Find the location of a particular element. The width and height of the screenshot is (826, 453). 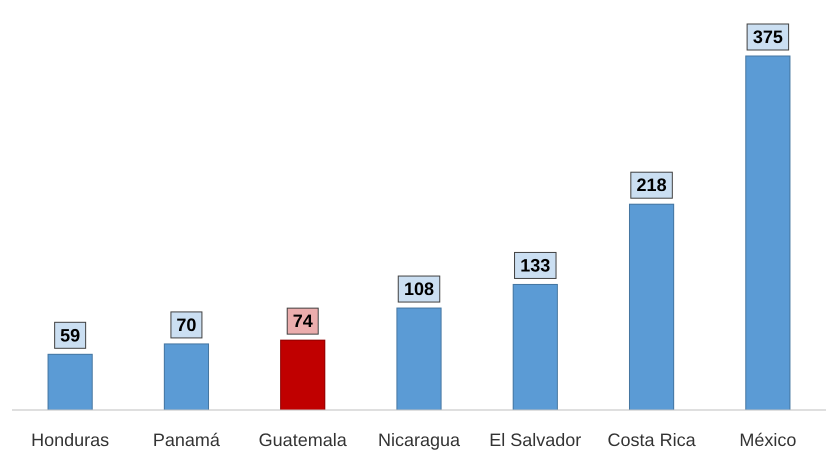

x-tick-label: Nicaragua is located at coordinates (420, 440).